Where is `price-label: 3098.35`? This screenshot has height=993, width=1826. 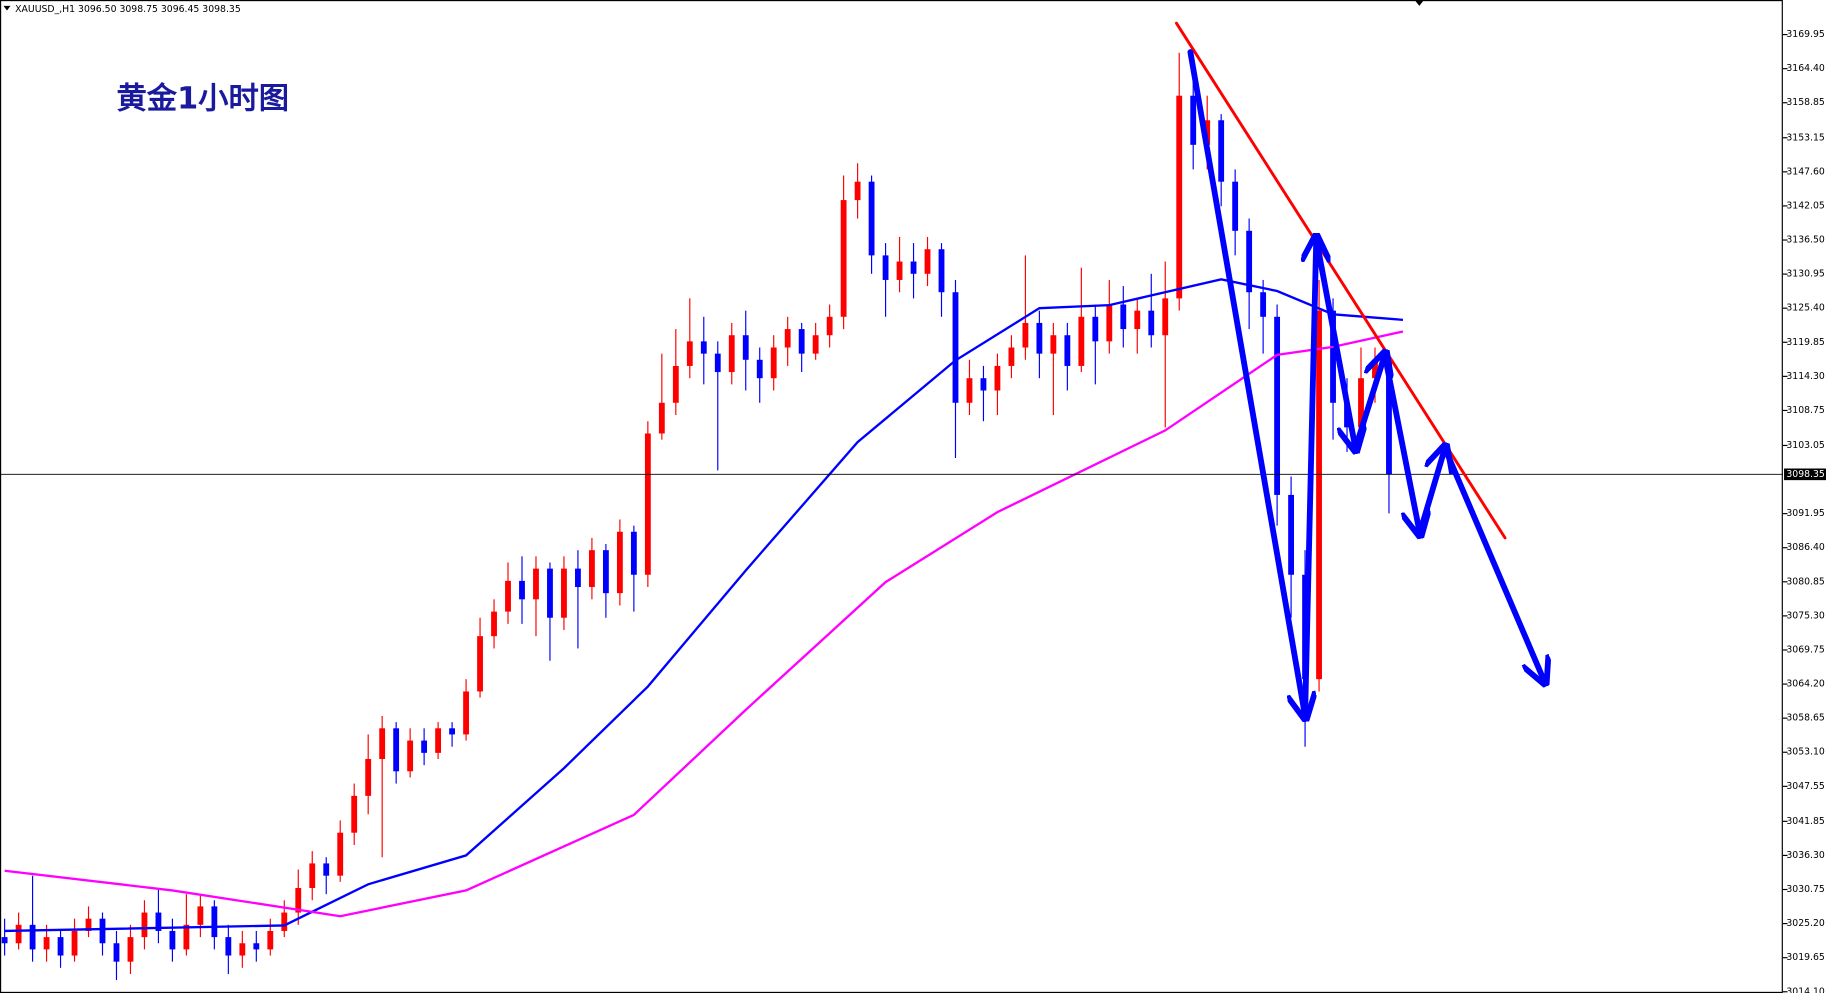 price-label: 3098.35 is located at coordinates (1805, 474).